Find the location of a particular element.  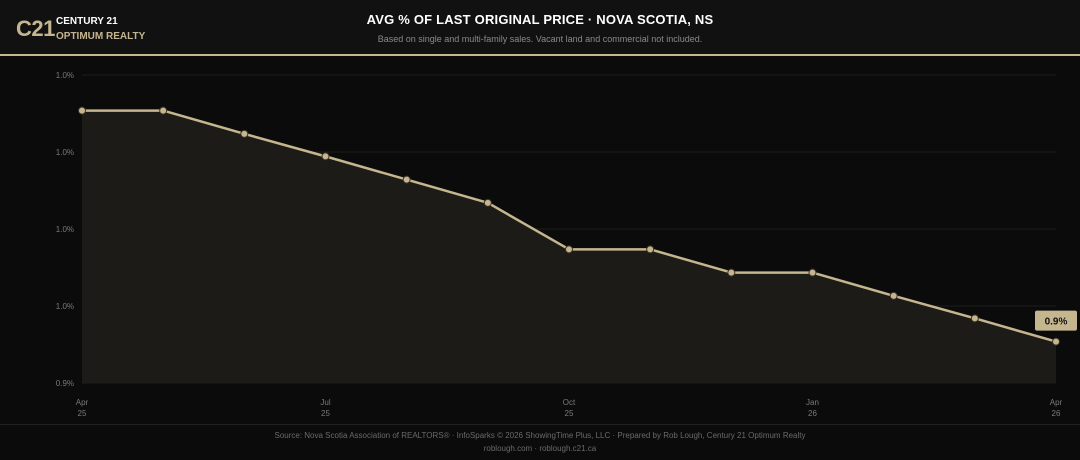

last-value-callout is located at coordinates (1056, 320).